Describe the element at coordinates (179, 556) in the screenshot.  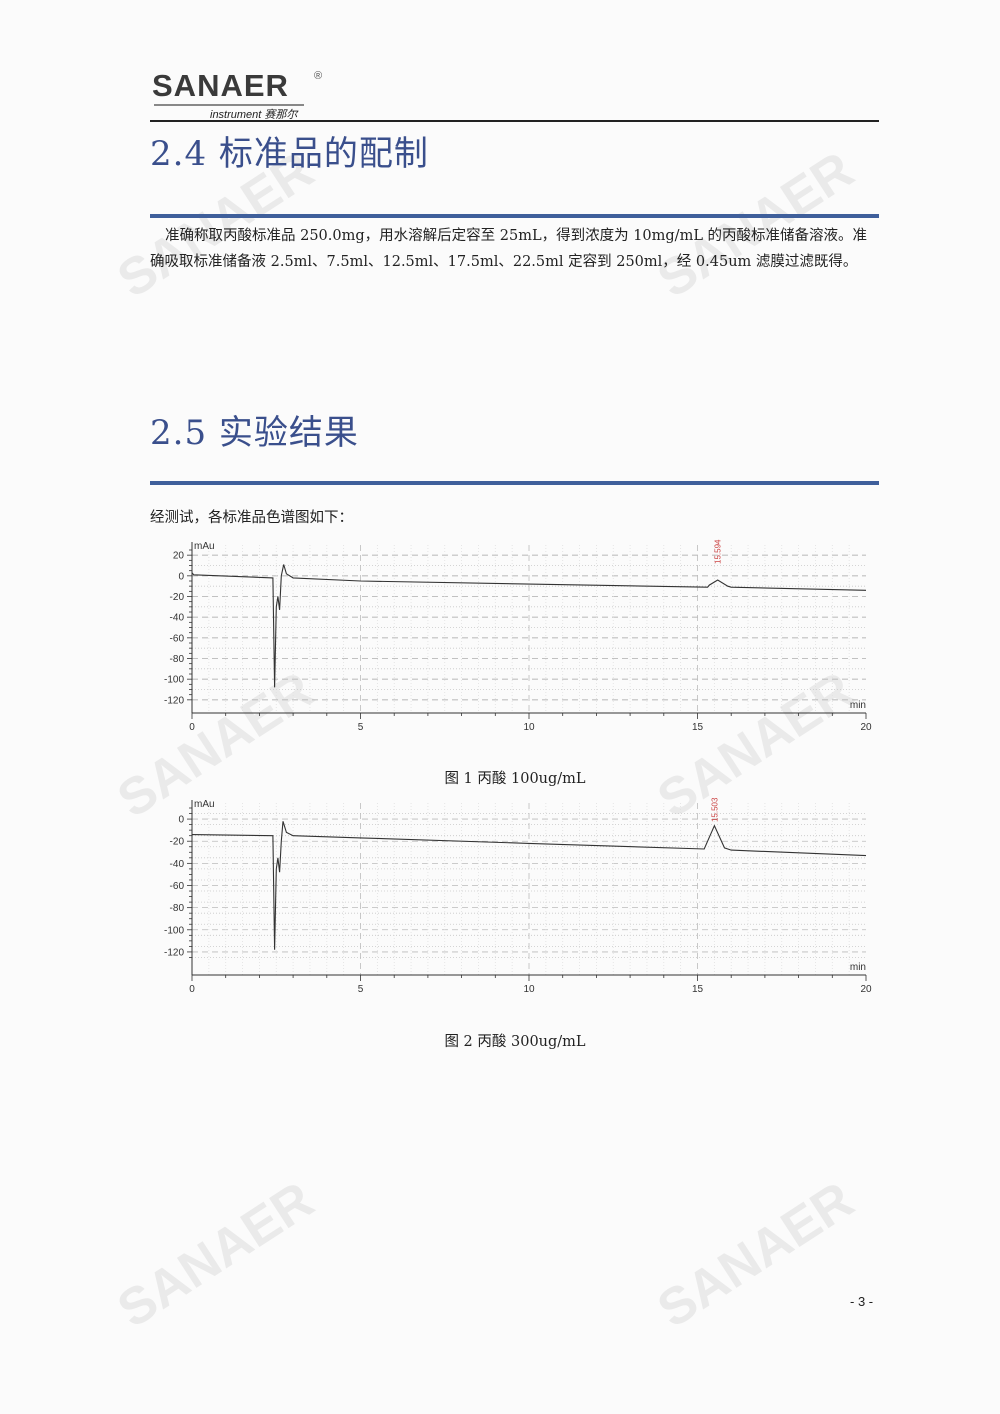
I see `y-tick-label: 20` at that location.